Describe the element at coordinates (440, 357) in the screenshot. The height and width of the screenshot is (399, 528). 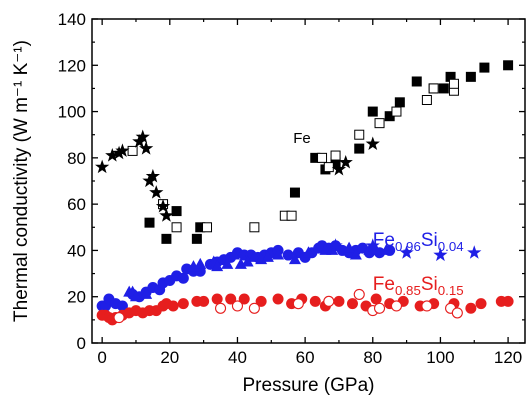
I see `x-tick-label: 100` at that location.